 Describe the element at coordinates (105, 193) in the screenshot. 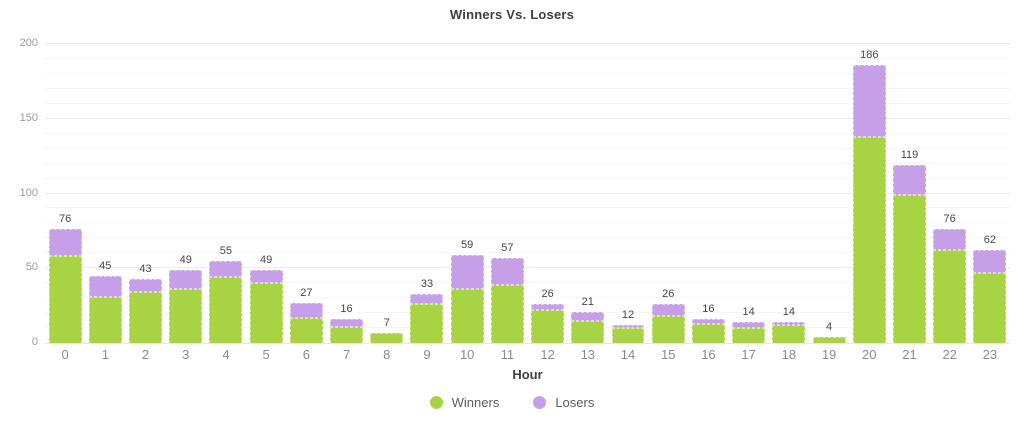

I see `bar-slot-hour-1: 45` at that location.